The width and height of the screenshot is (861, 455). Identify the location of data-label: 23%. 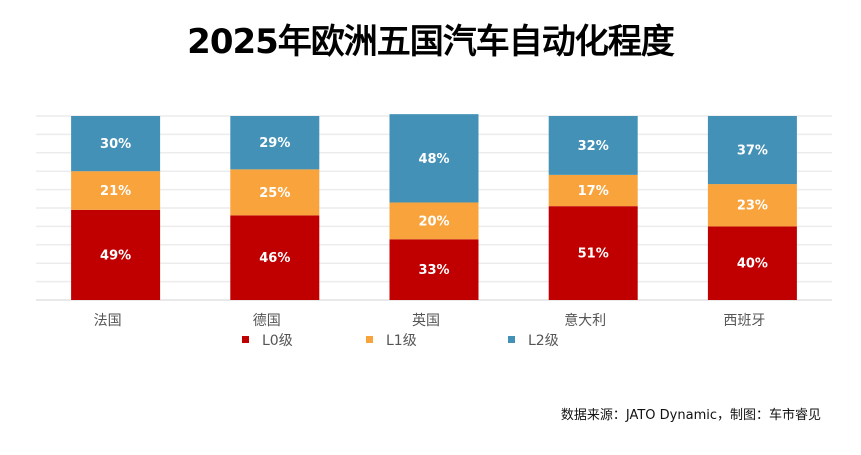
(752, 206).